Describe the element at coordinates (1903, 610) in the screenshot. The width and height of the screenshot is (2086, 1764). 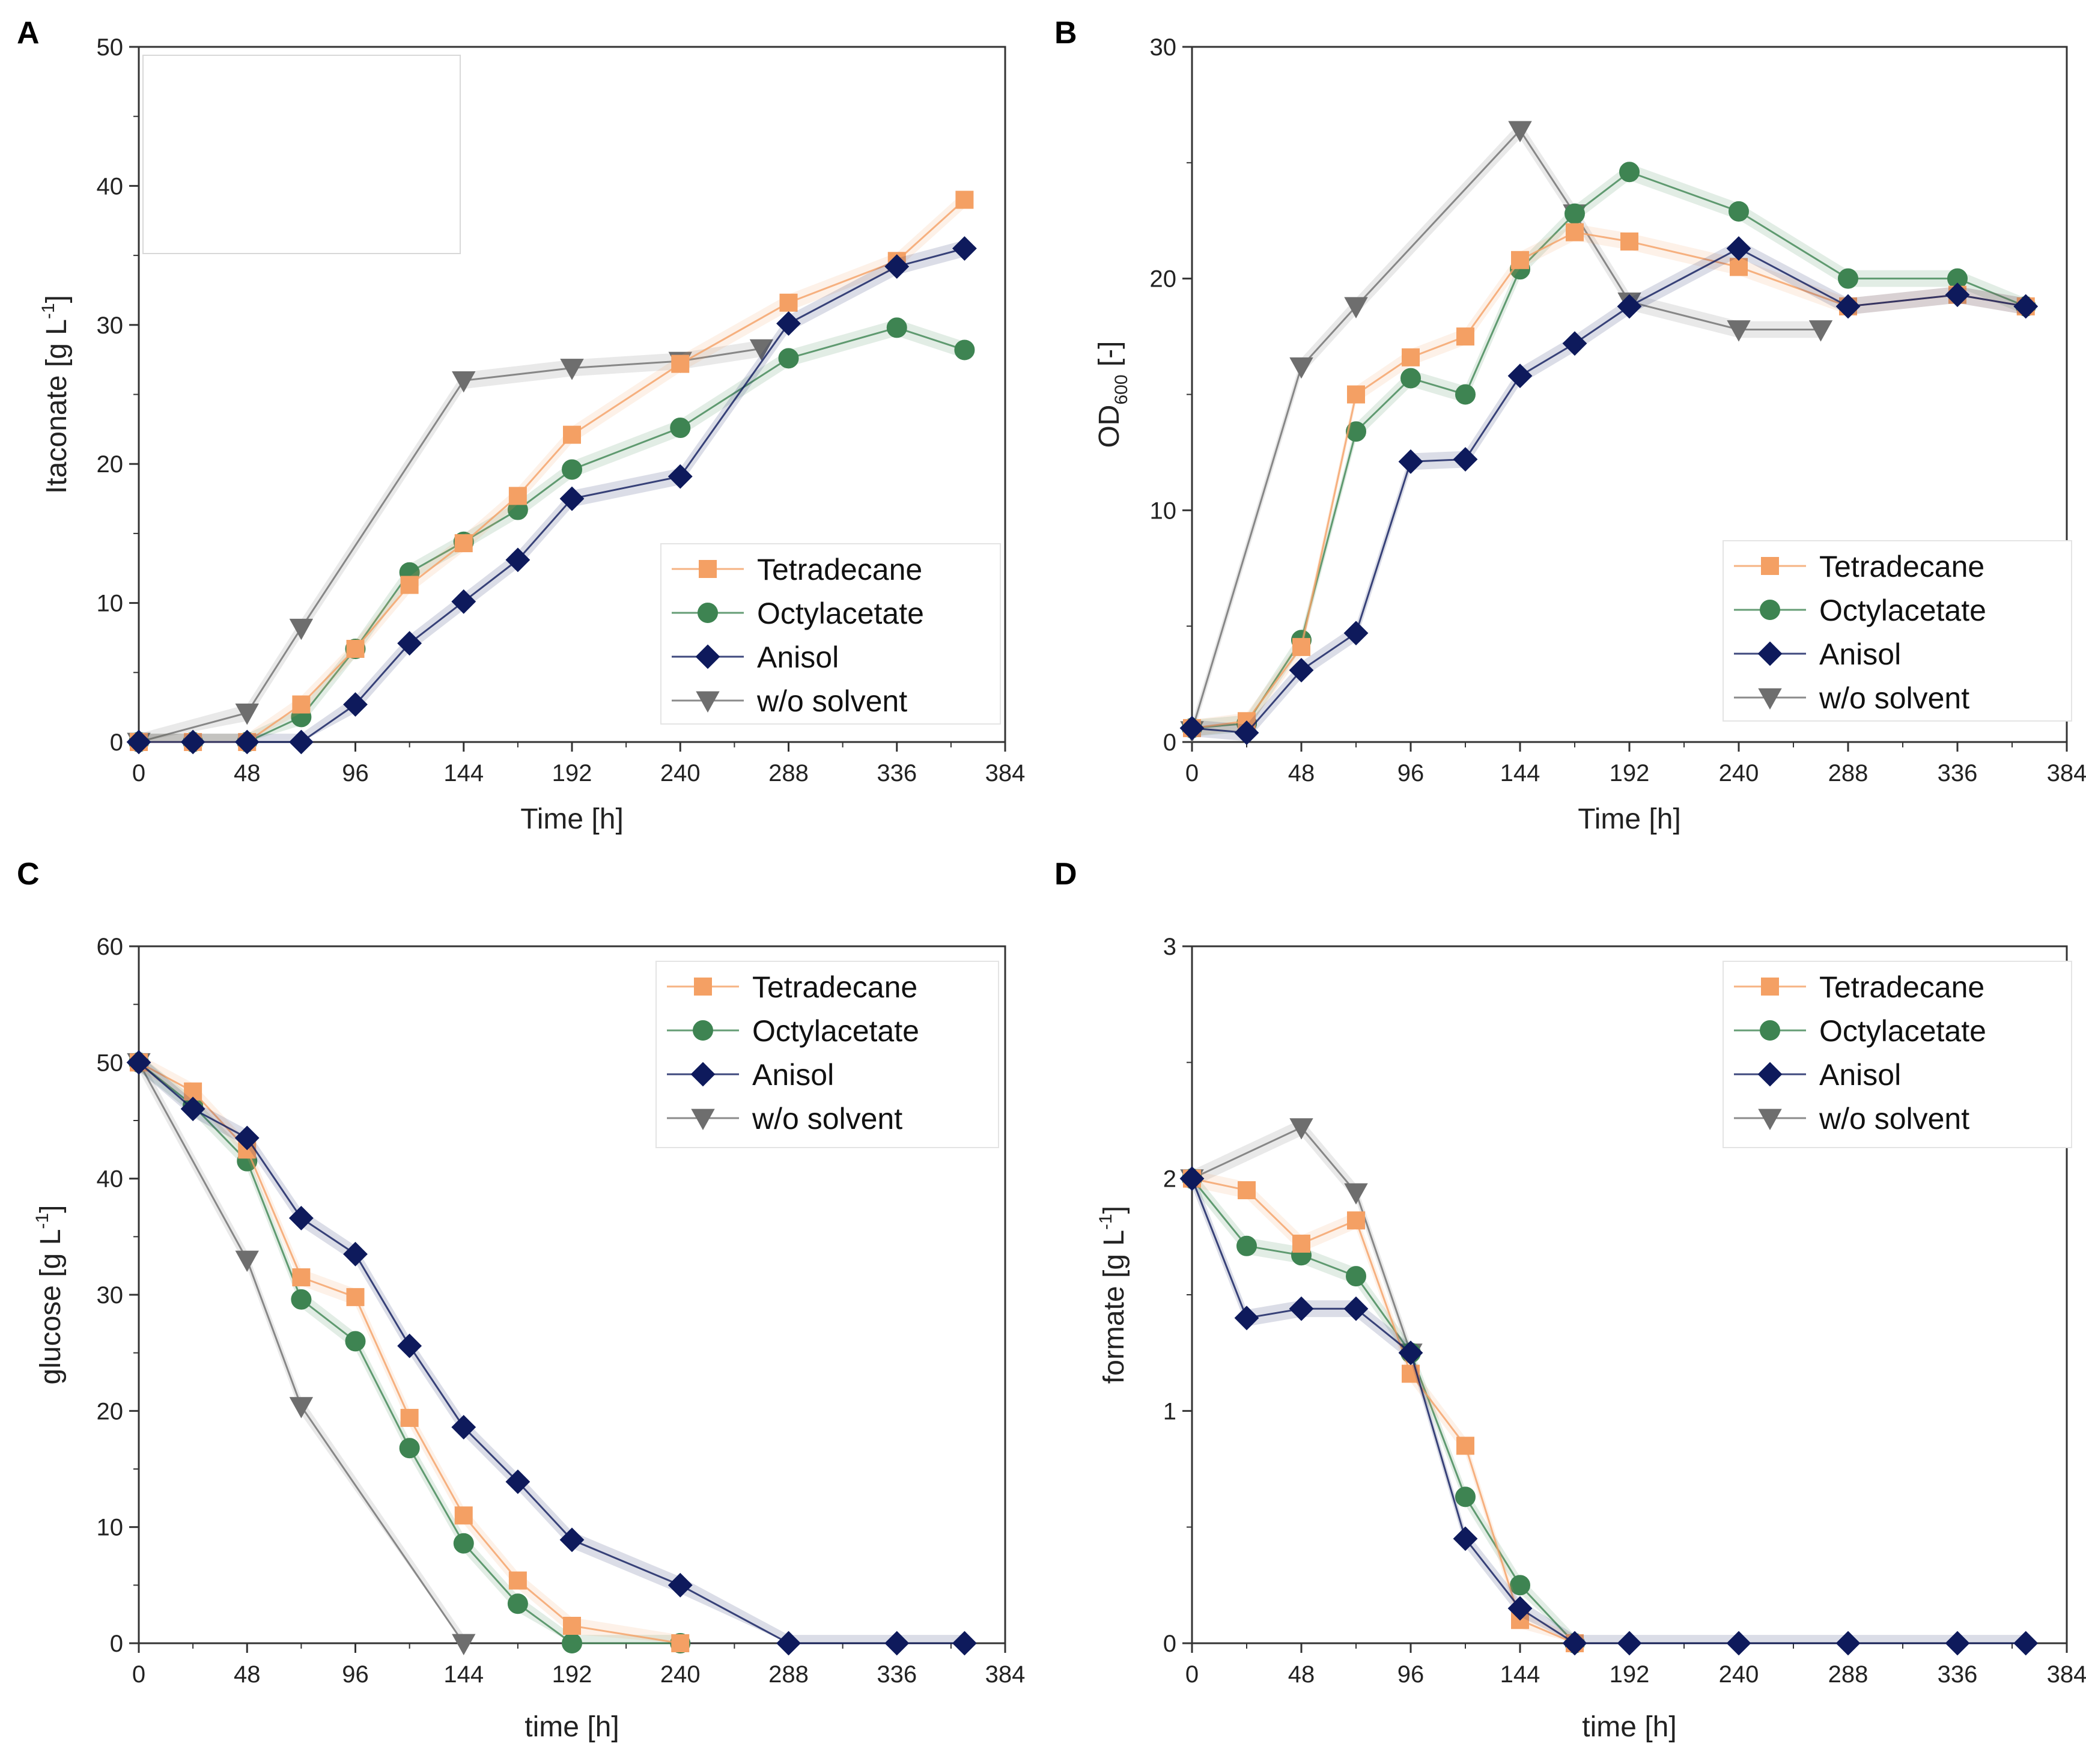
I see `panel-b-legend-octylacetate-label: Octylacetate` at that location.